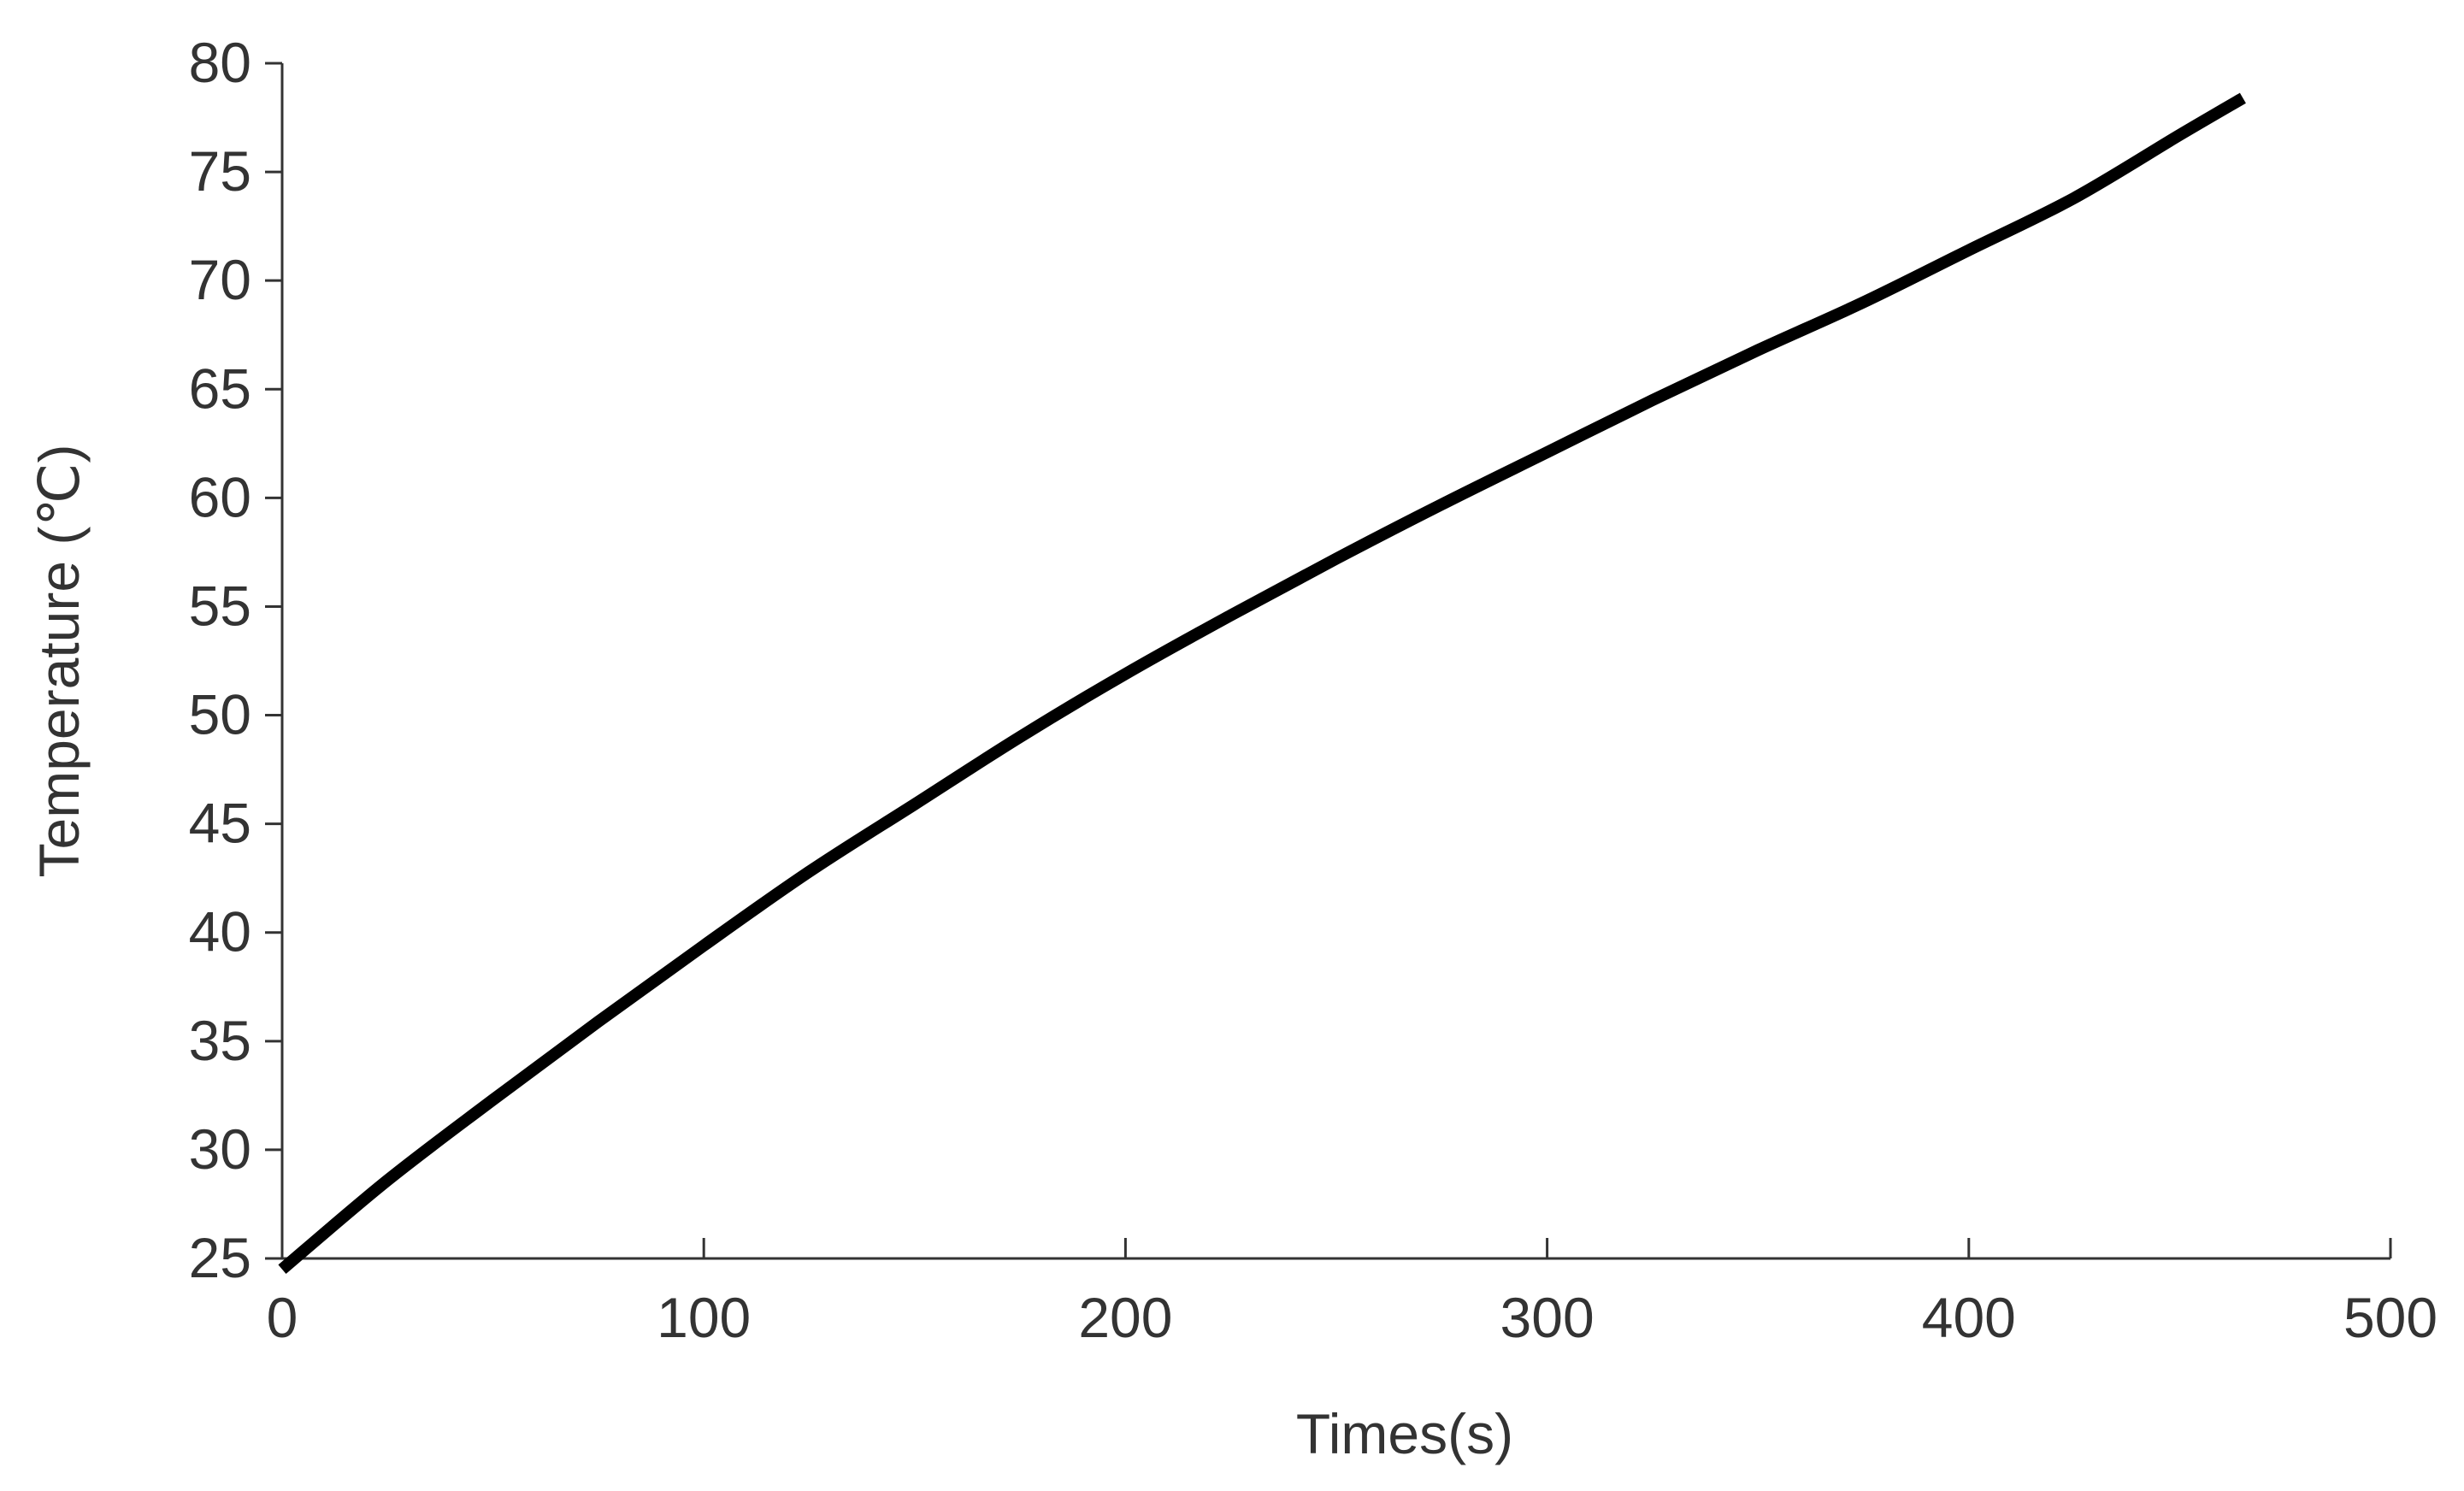  What do you see at coordinates (220, 280) in the screenshot?
I see `y-tick-label: 70` at bounding box center [220, 280].